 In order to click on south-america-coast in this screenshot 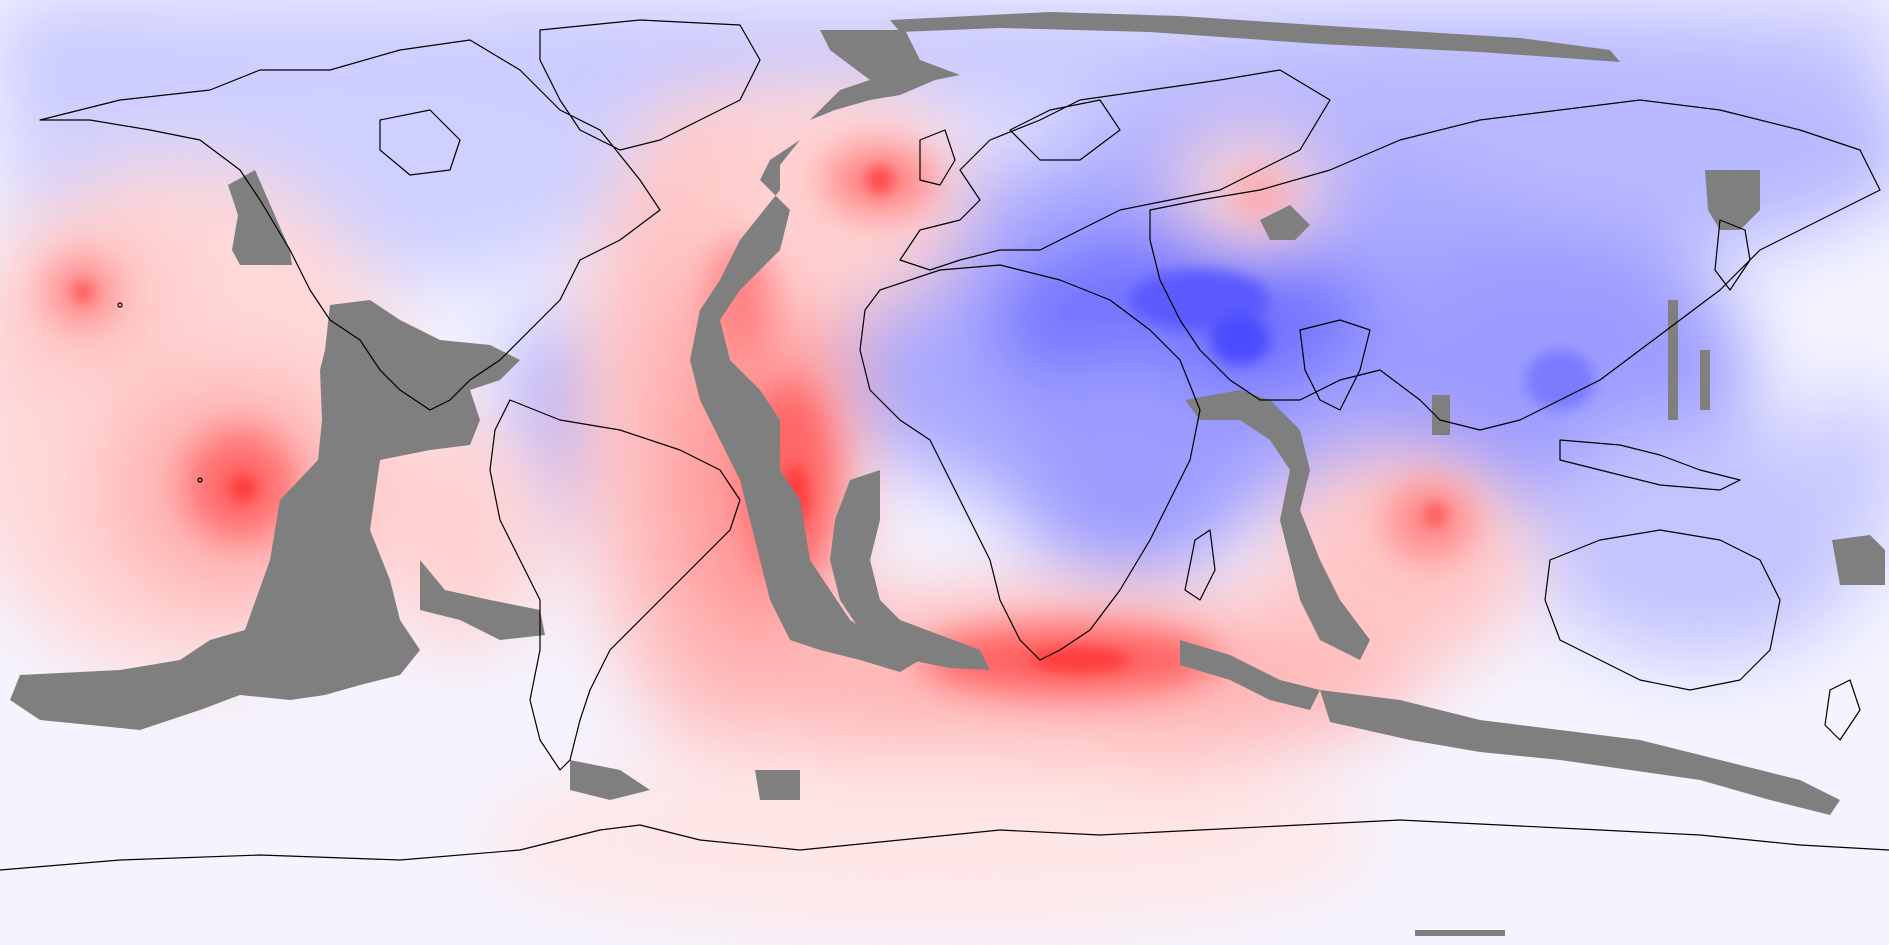, I will do `click(615, 585)`.